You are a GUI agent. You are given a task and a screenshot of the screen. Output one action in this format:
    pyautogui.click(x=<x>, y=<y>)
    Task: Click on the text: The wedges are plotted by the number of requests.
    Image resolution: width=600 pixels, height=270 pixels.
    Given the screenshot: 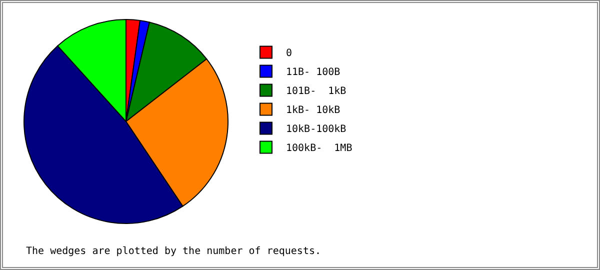 What is the action you would take?
    pyautogui.click(x=174, y=251)
    